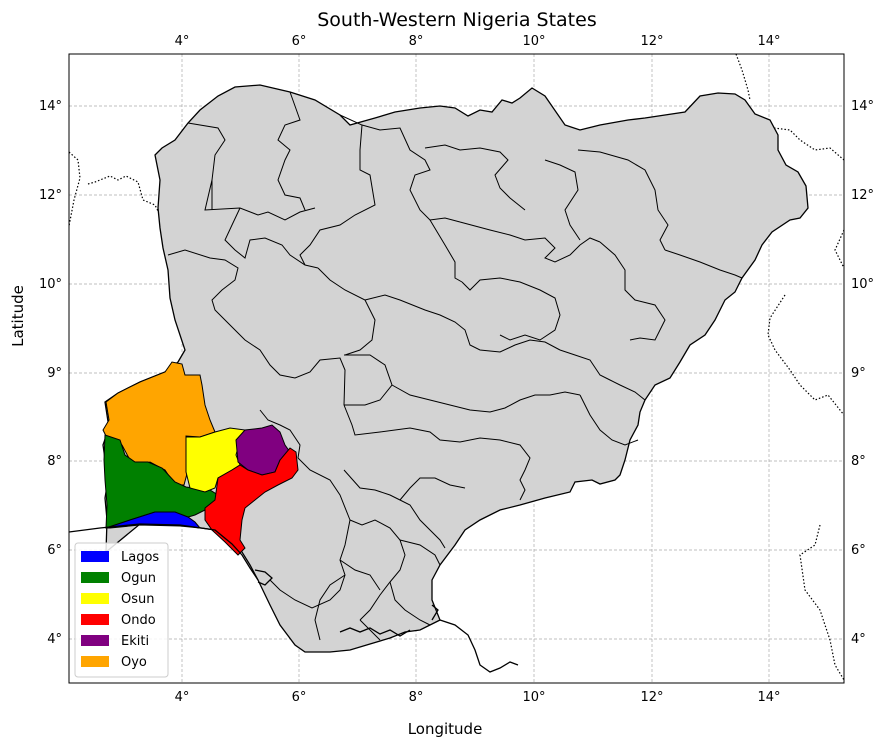  What do you see at coordinates (293, 598) in the screenshot?
I see `coastline` at bounding box center [293, 598].